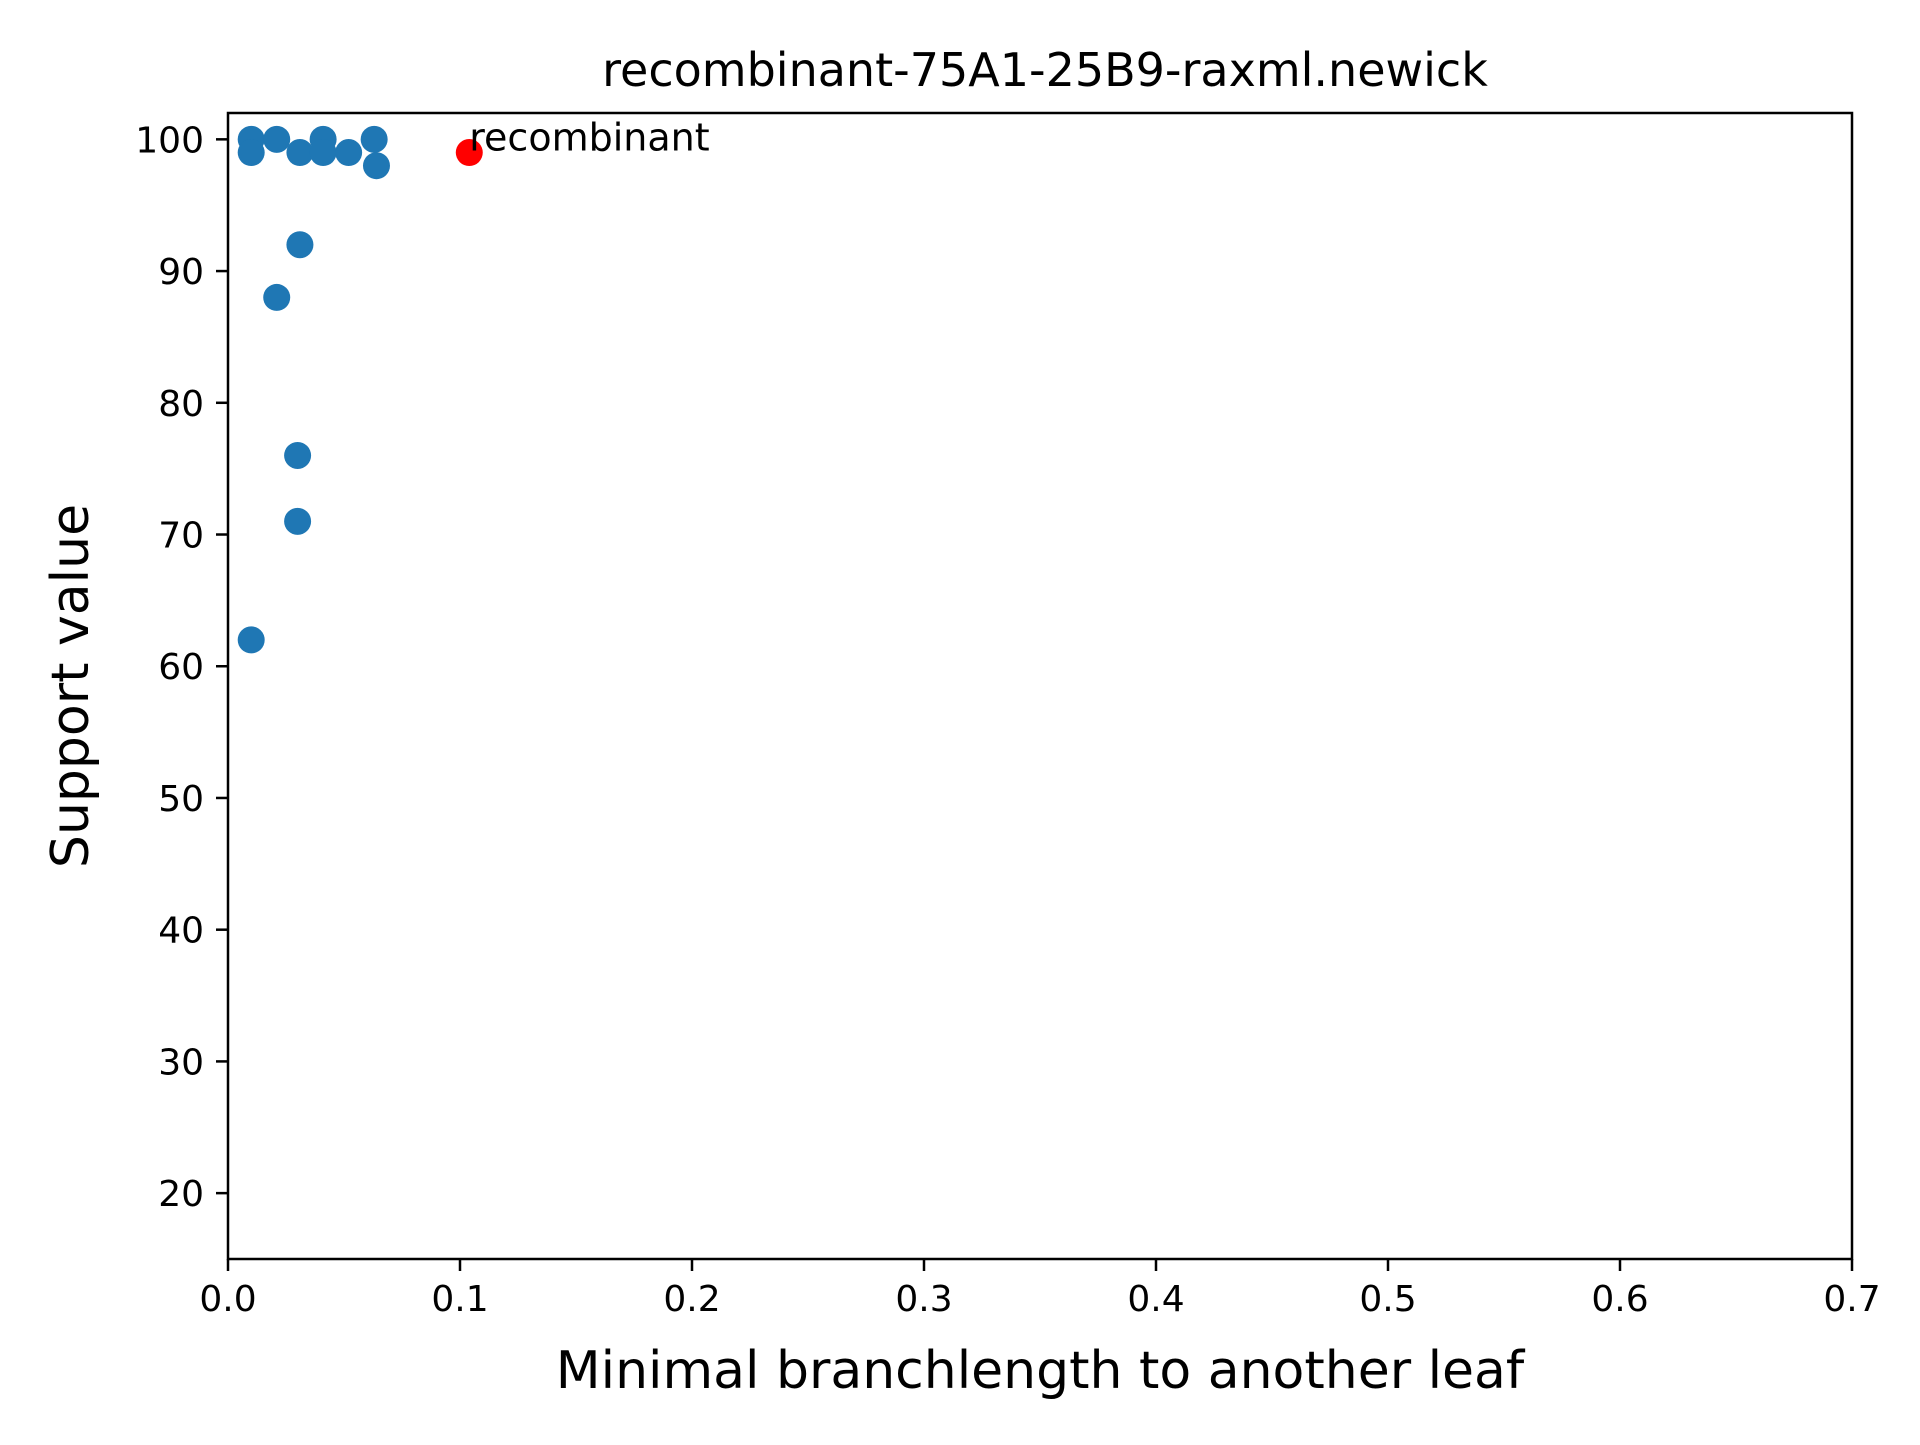 This screenshot has width=1920, height=1445. What do you see at coordinates (71, 686) in the screenshot?
I see `y-axis-label: Support value` at bounding box center [71, 686].